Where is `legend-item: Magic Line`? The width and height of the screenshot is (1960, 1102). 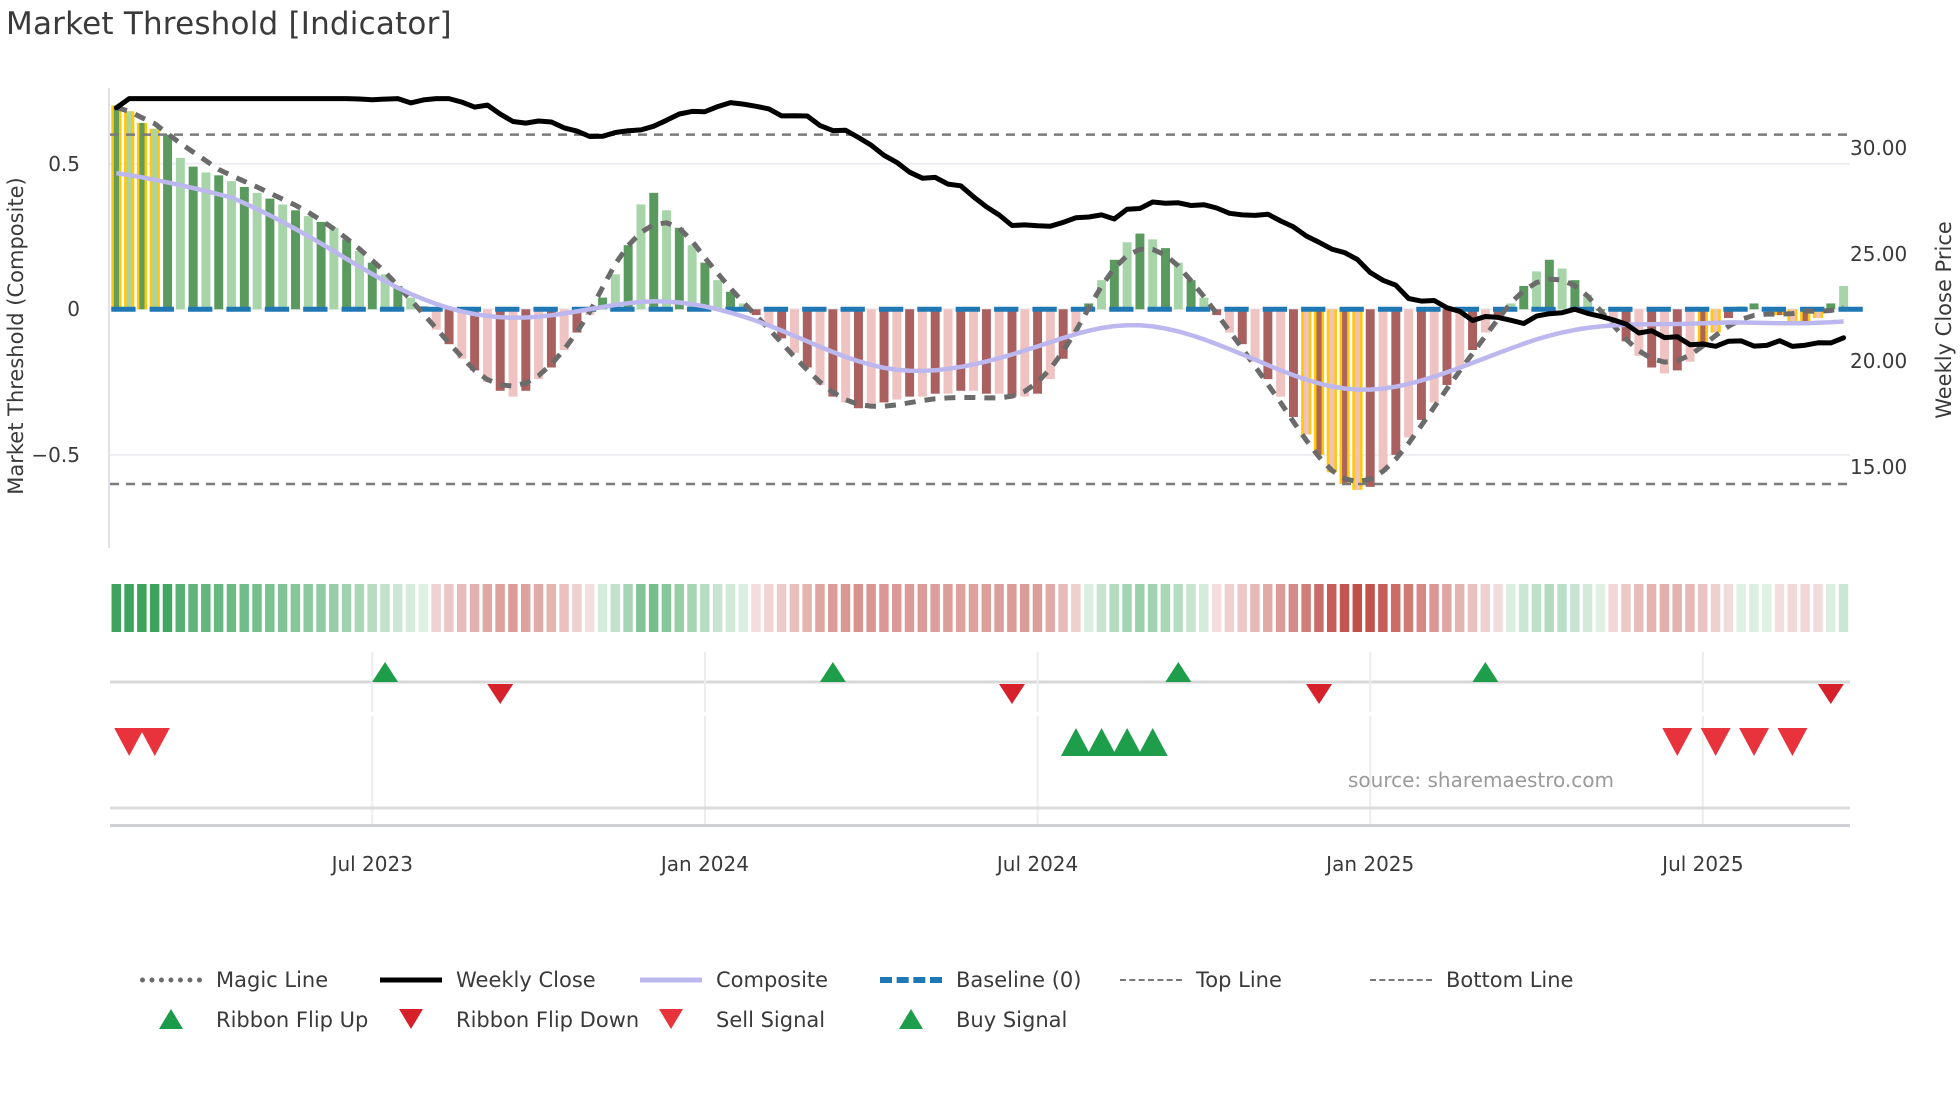 legend-item: Magic Line is located at coordinates (234, 980).